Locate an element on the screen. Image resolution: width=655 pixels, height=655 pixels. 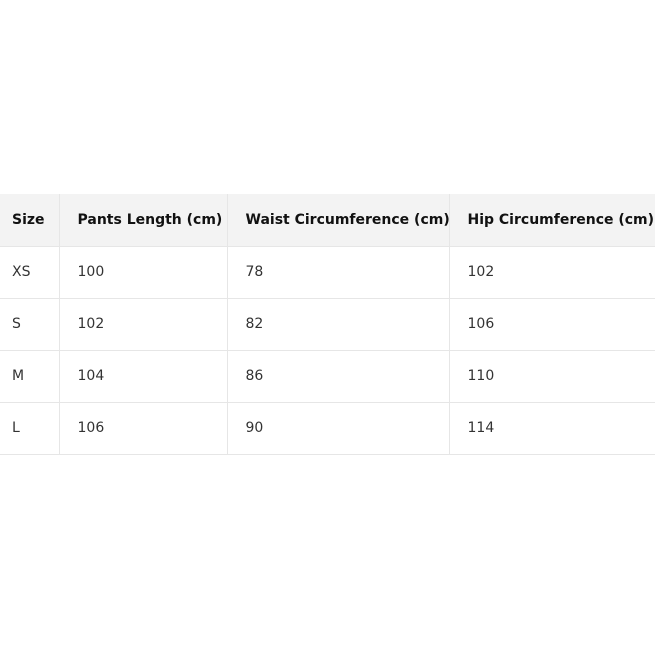
cell-waist: 82 is located at coordinates (338, 324).